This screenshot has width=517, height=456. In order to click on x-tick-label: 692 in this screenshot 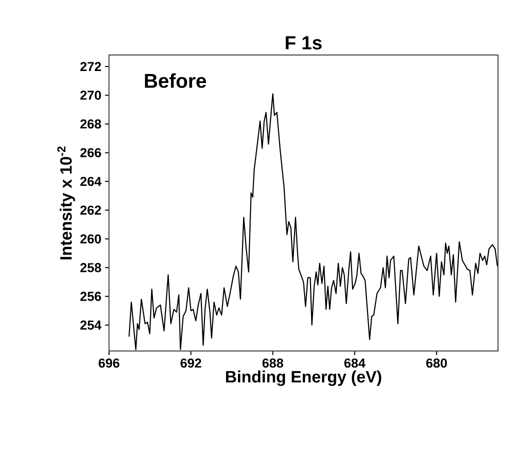, I will do `click(191, 363)`.